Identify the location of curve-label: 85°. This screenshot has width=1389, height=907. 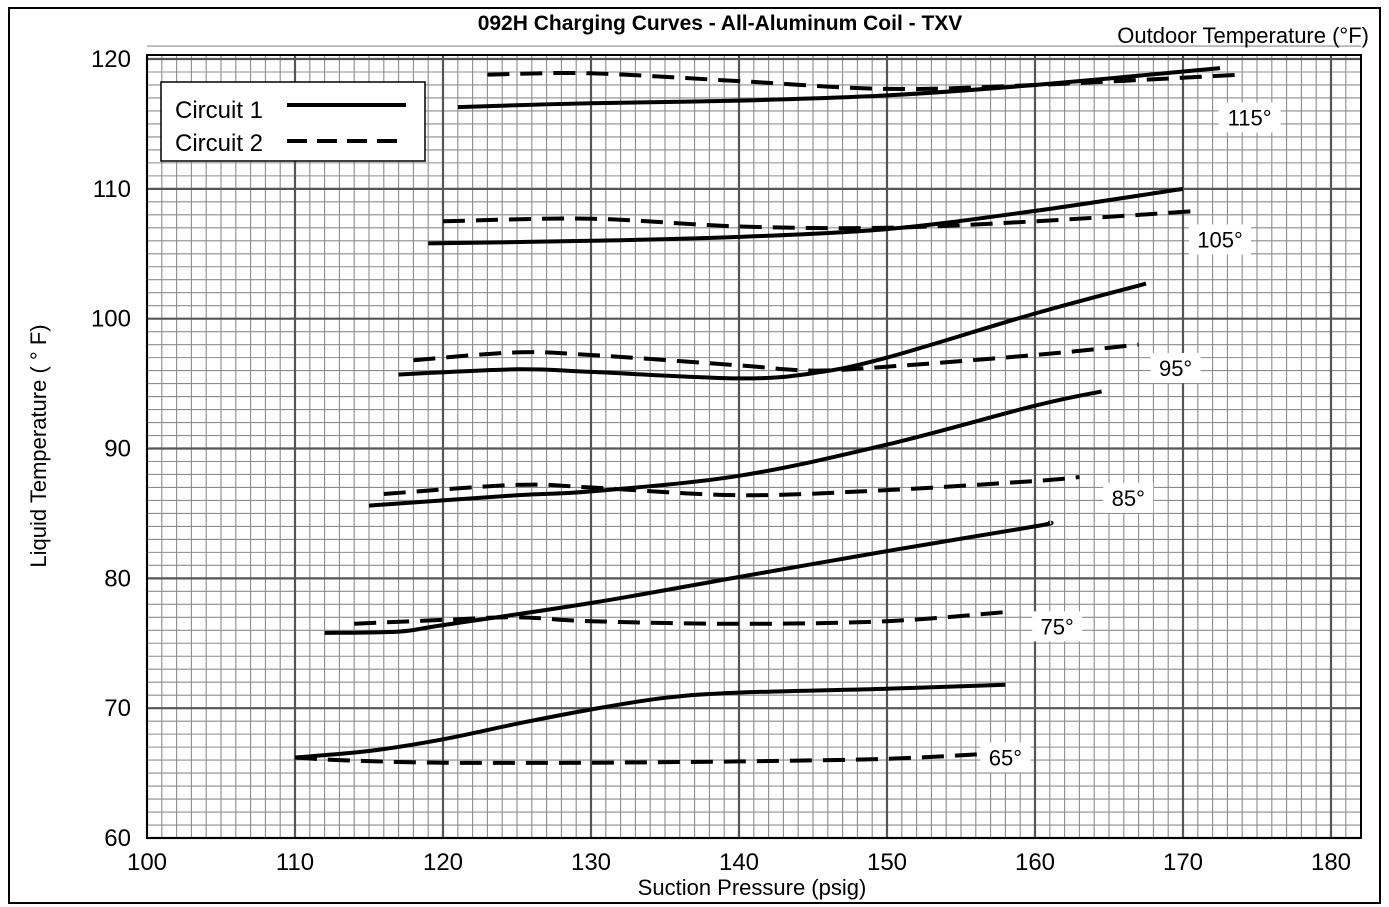
(1128, 498).